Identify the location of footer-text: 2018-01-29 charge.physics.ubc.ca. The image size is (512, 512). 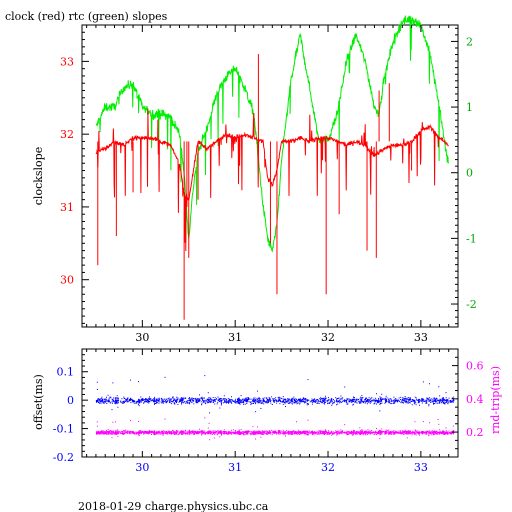
(173, 506).